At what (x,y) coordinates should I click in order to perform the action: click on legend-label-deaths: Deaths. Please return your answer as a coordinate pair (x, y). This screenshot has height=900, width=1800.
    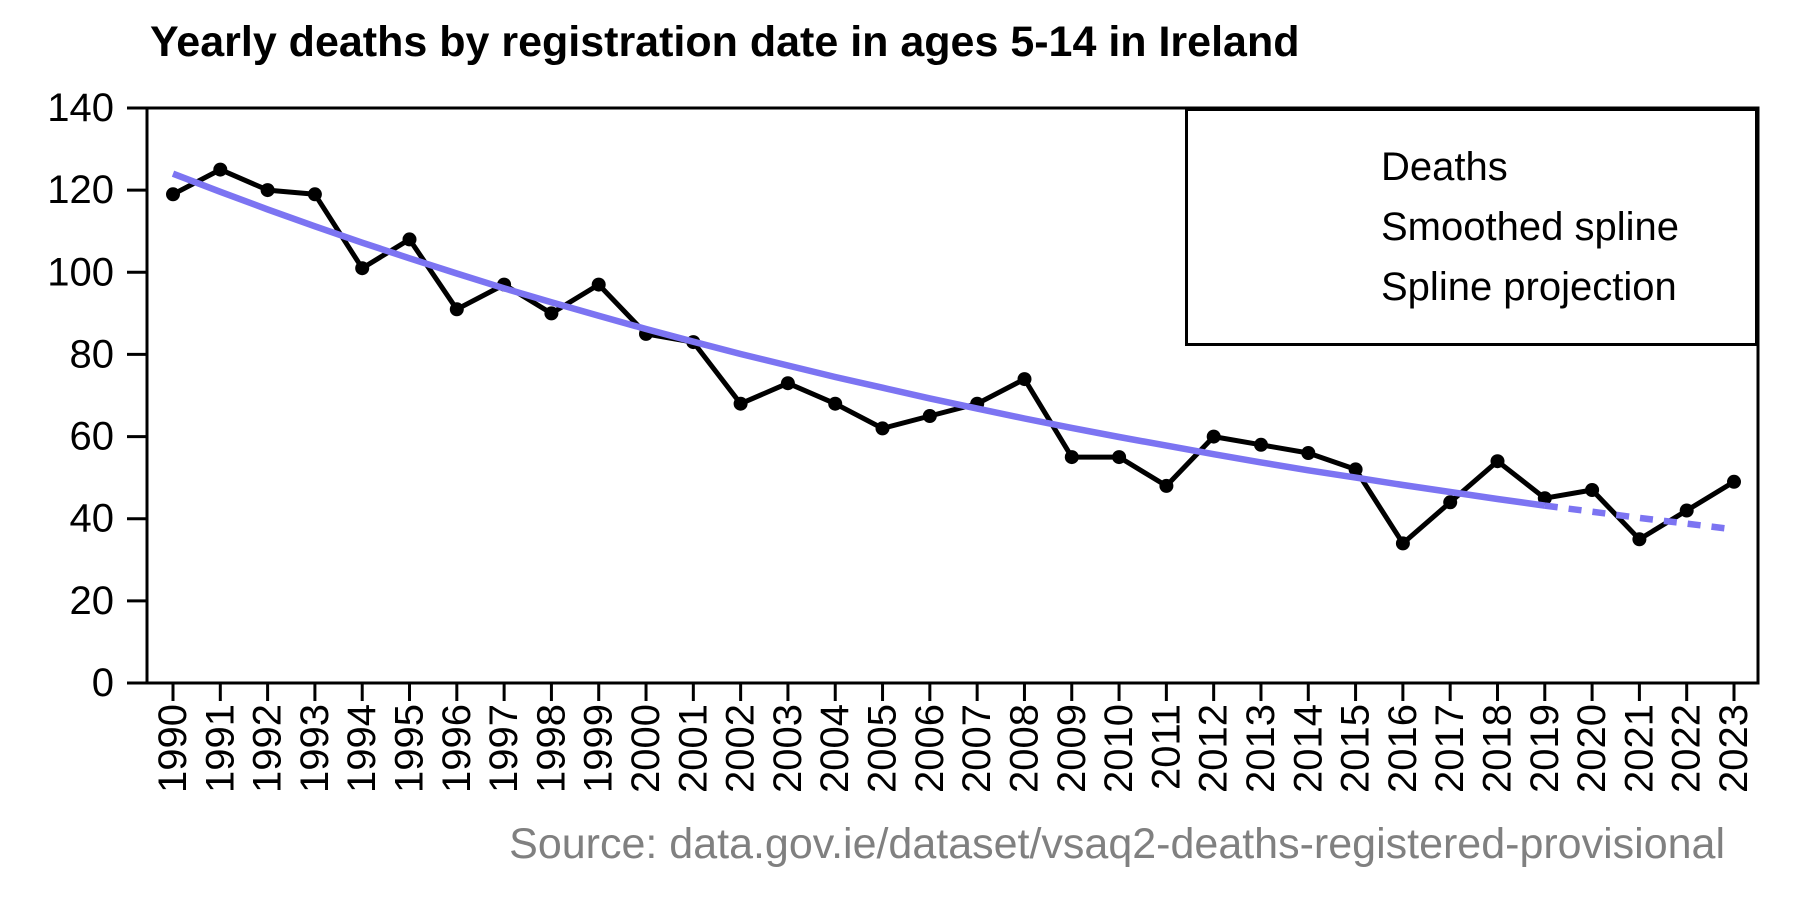
    Looking at the image, I should click on (1444, 166).